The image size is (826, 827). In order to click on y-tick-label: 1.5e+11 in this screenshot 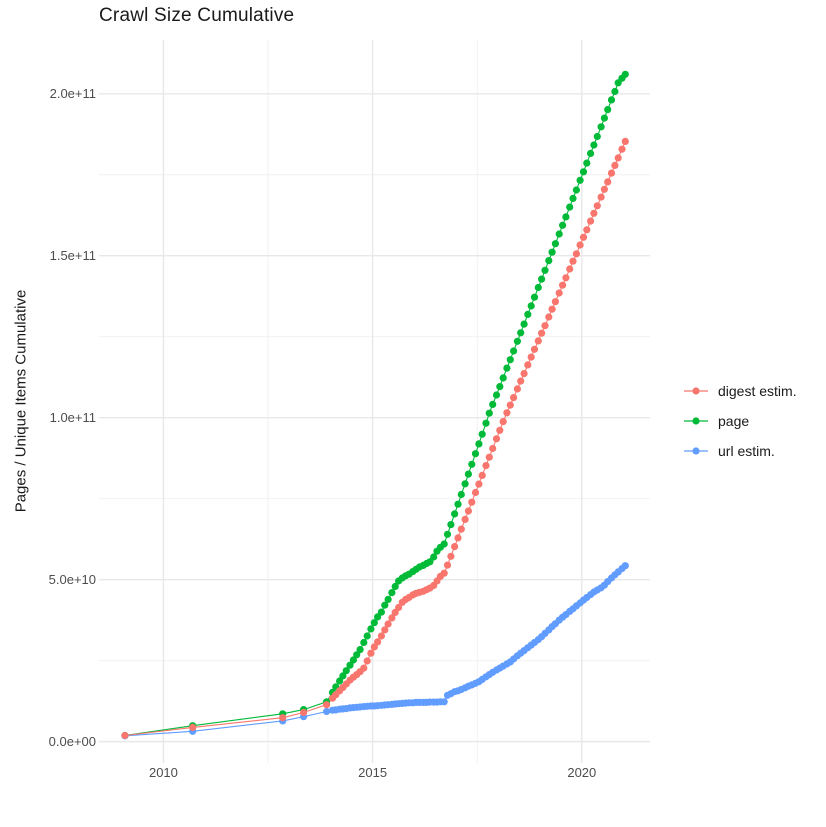, I will do `click(72, 255)`.